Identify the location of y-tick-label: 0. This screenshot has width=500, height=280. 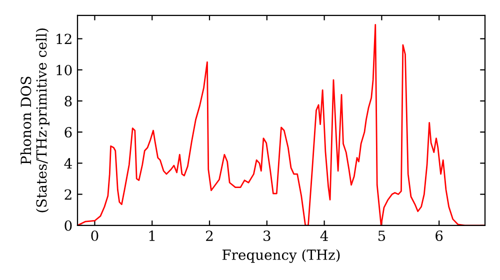
(68, 225).